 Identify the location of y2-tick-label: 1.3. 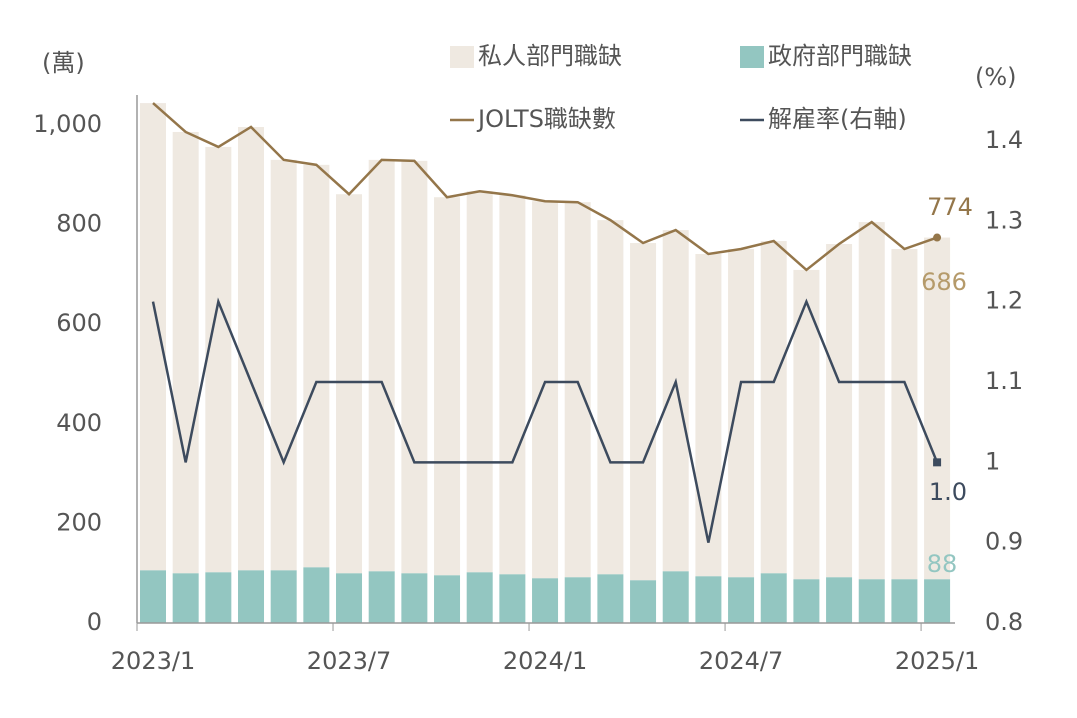
(1004, 220).